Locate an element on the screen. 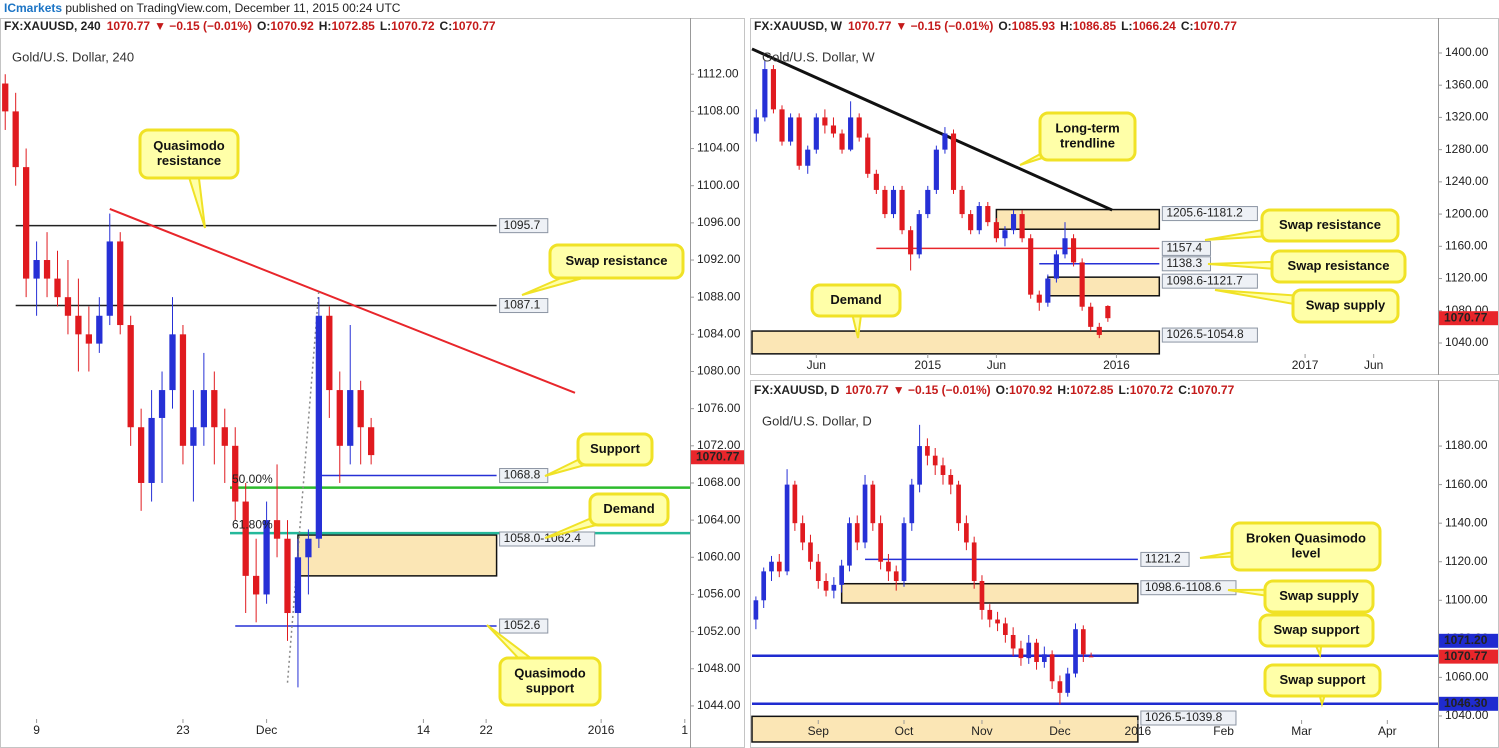 The width and height of the screenshot is (1499, 748). symbol: FX:XAUUSD, 240 is located at coordinates (52, 26).